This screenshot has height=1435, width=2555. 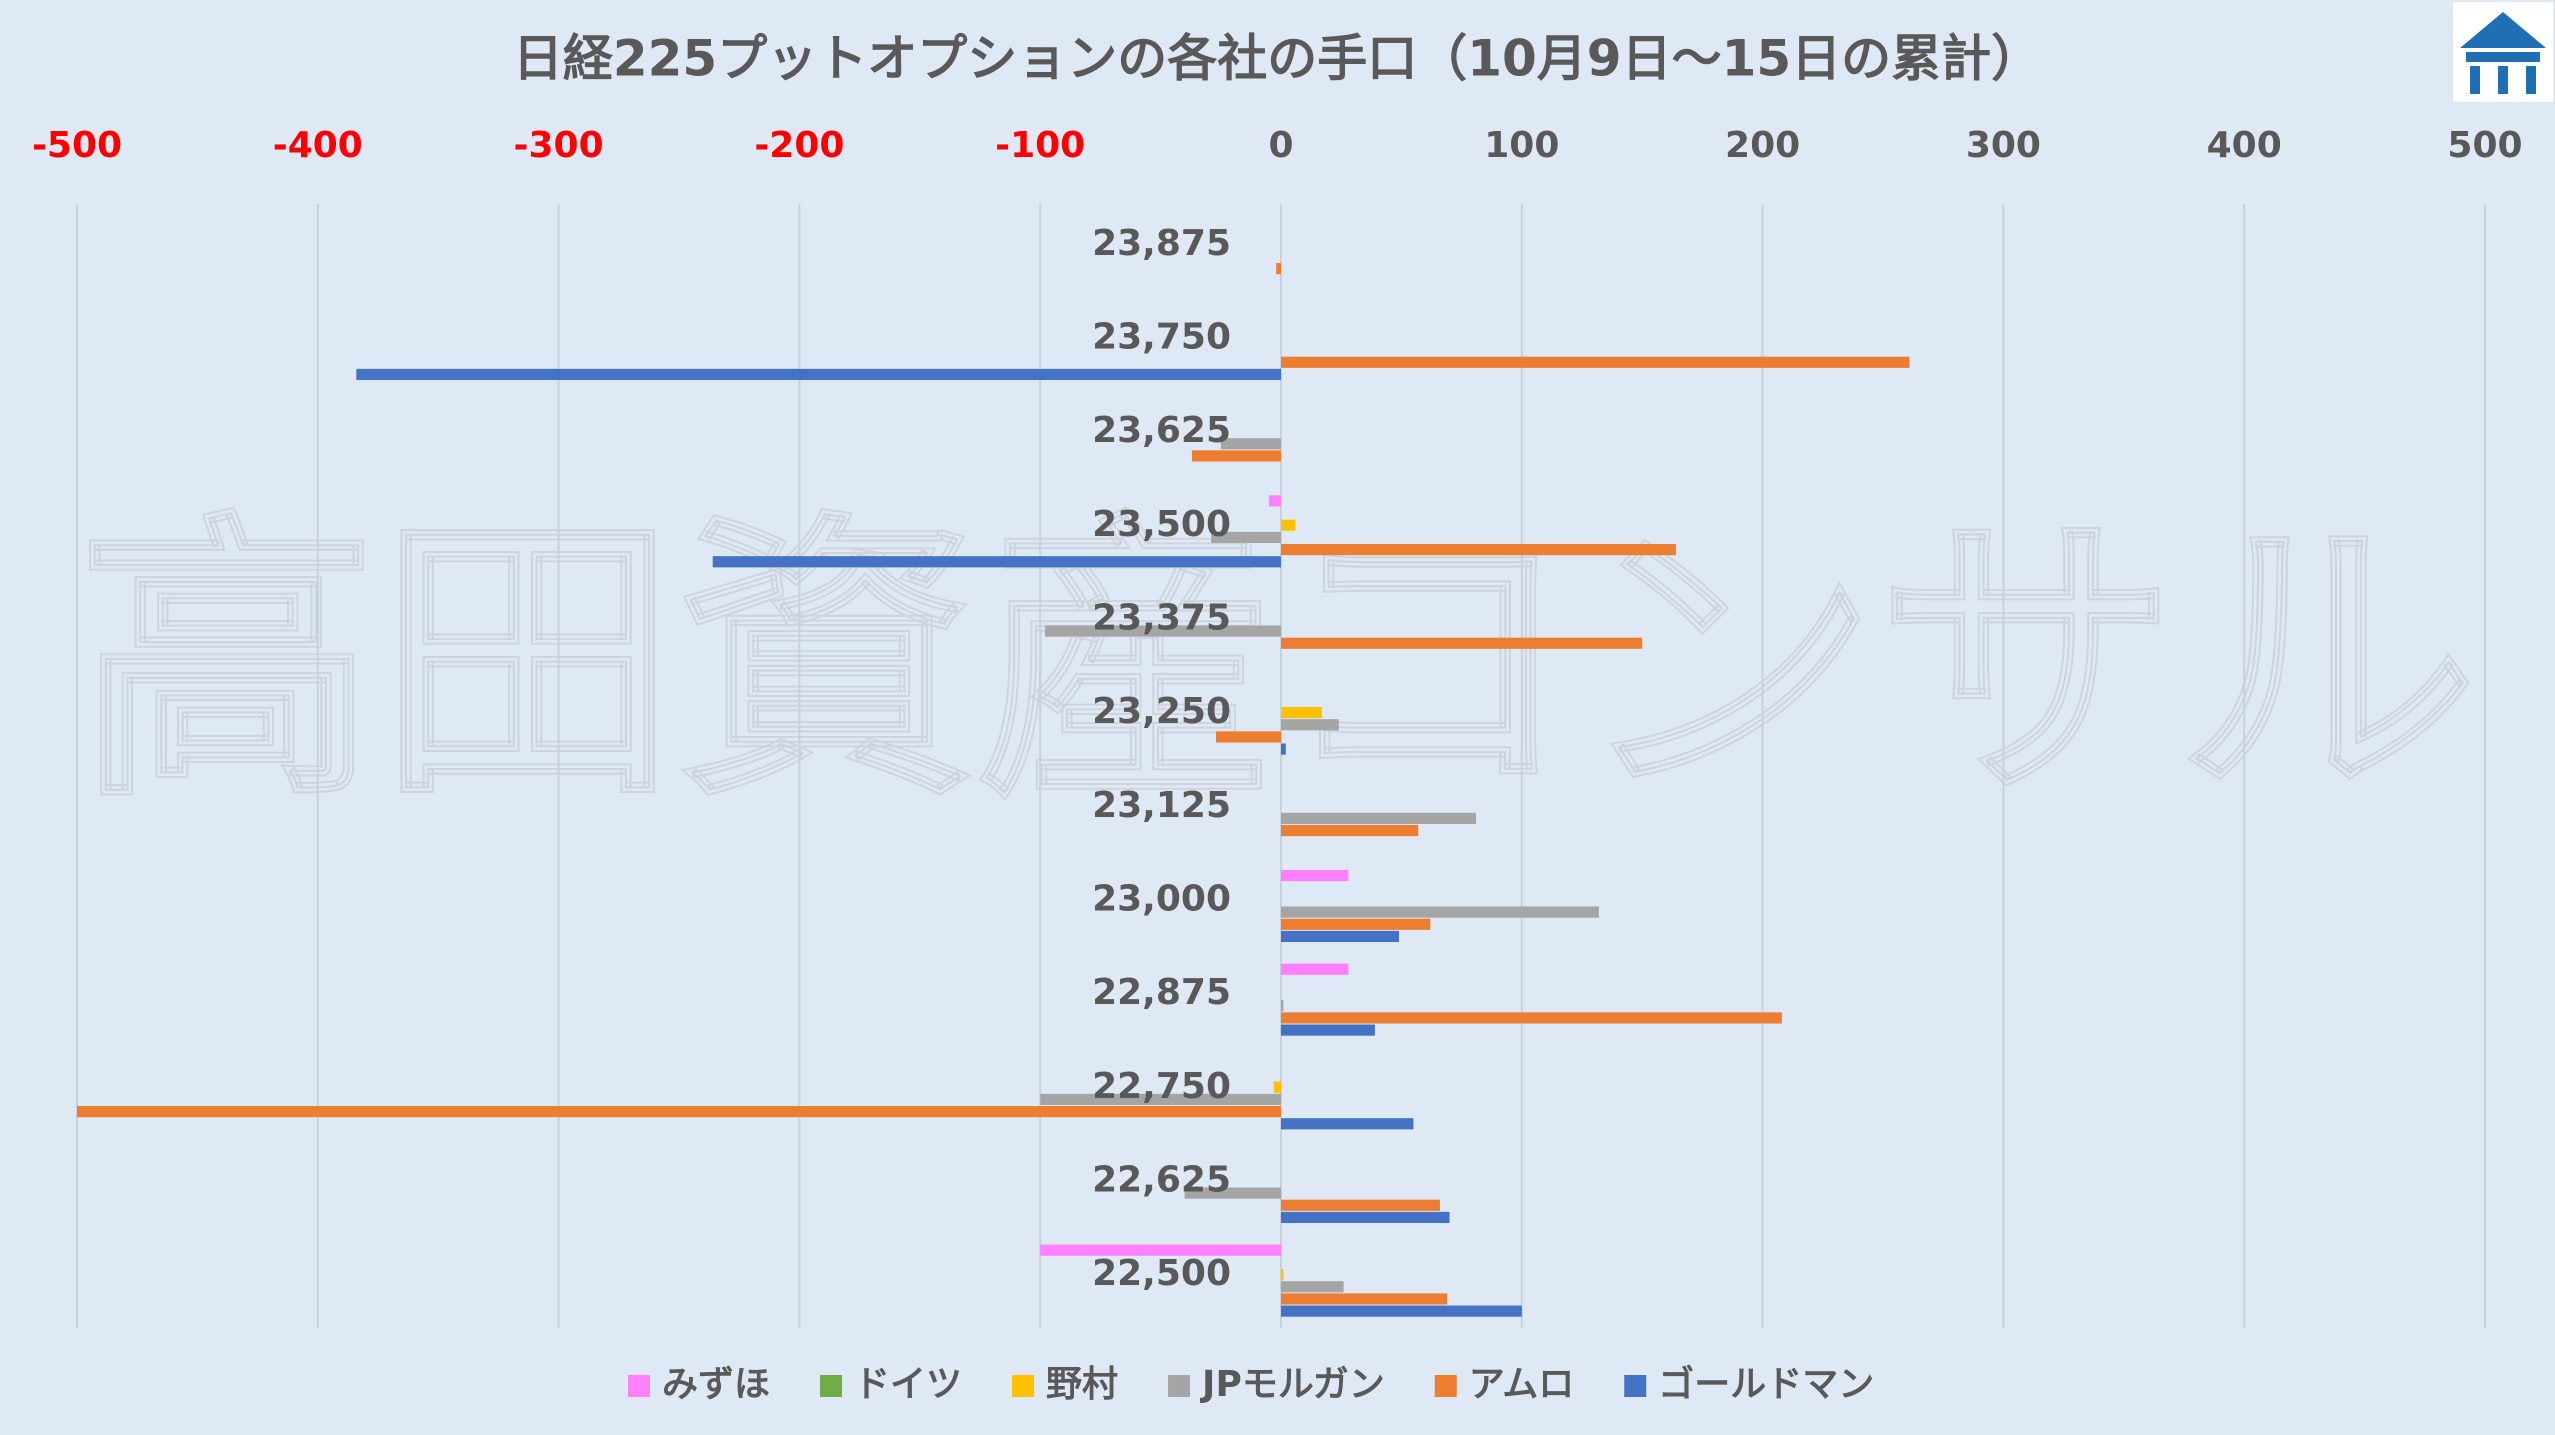 What do you see at coordinates (77, 145) in the screenshot?
I see `x-tick-label: -500` at bounding box center [77, 145].